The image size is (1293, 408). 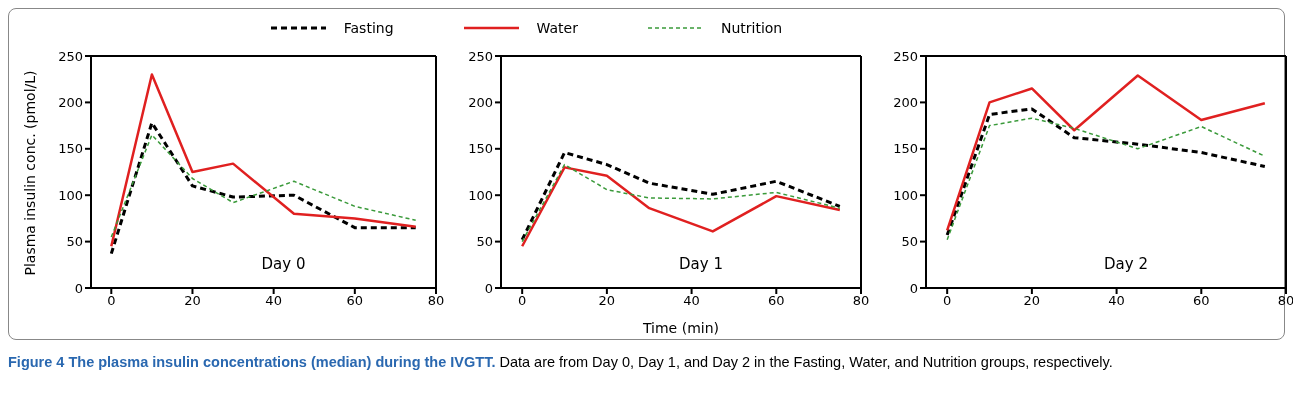 I want to click on text: Data are from Day 0, Day 1, and Day 2 in the Fasting, Water, and Nutrition groups, respectively., so click(x=806, y=362).